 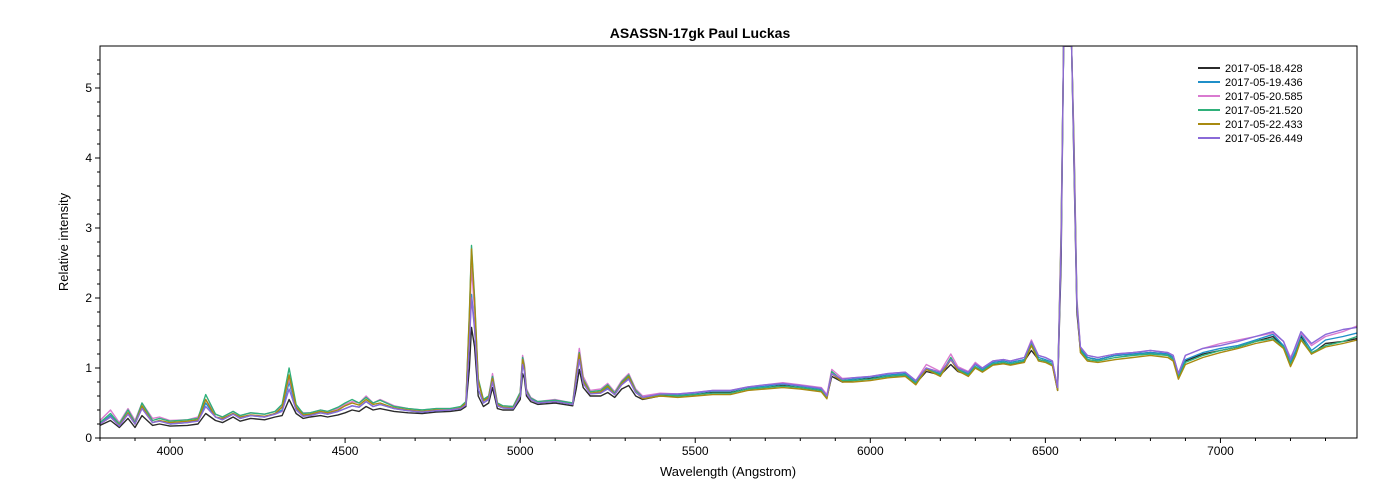 I want to click on x-axis: 4000 4500 5000 5500 6000 6500 7000, so click(x=712, y=448).